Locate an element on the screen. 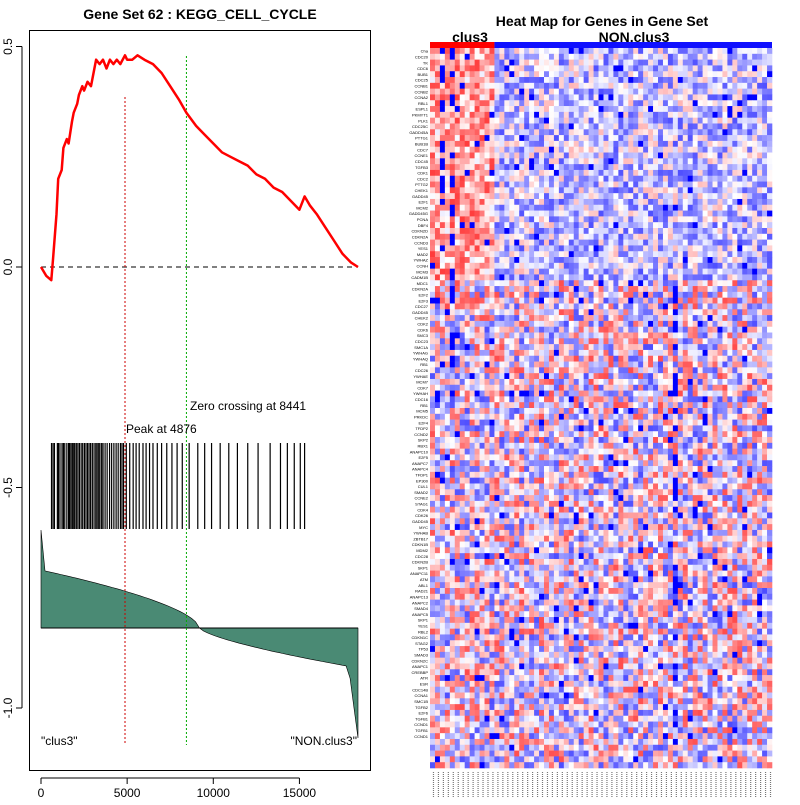 The width and height of the screenshot is (800, 805). group-label-left: "clus3" is located at coordinates (59, 741).